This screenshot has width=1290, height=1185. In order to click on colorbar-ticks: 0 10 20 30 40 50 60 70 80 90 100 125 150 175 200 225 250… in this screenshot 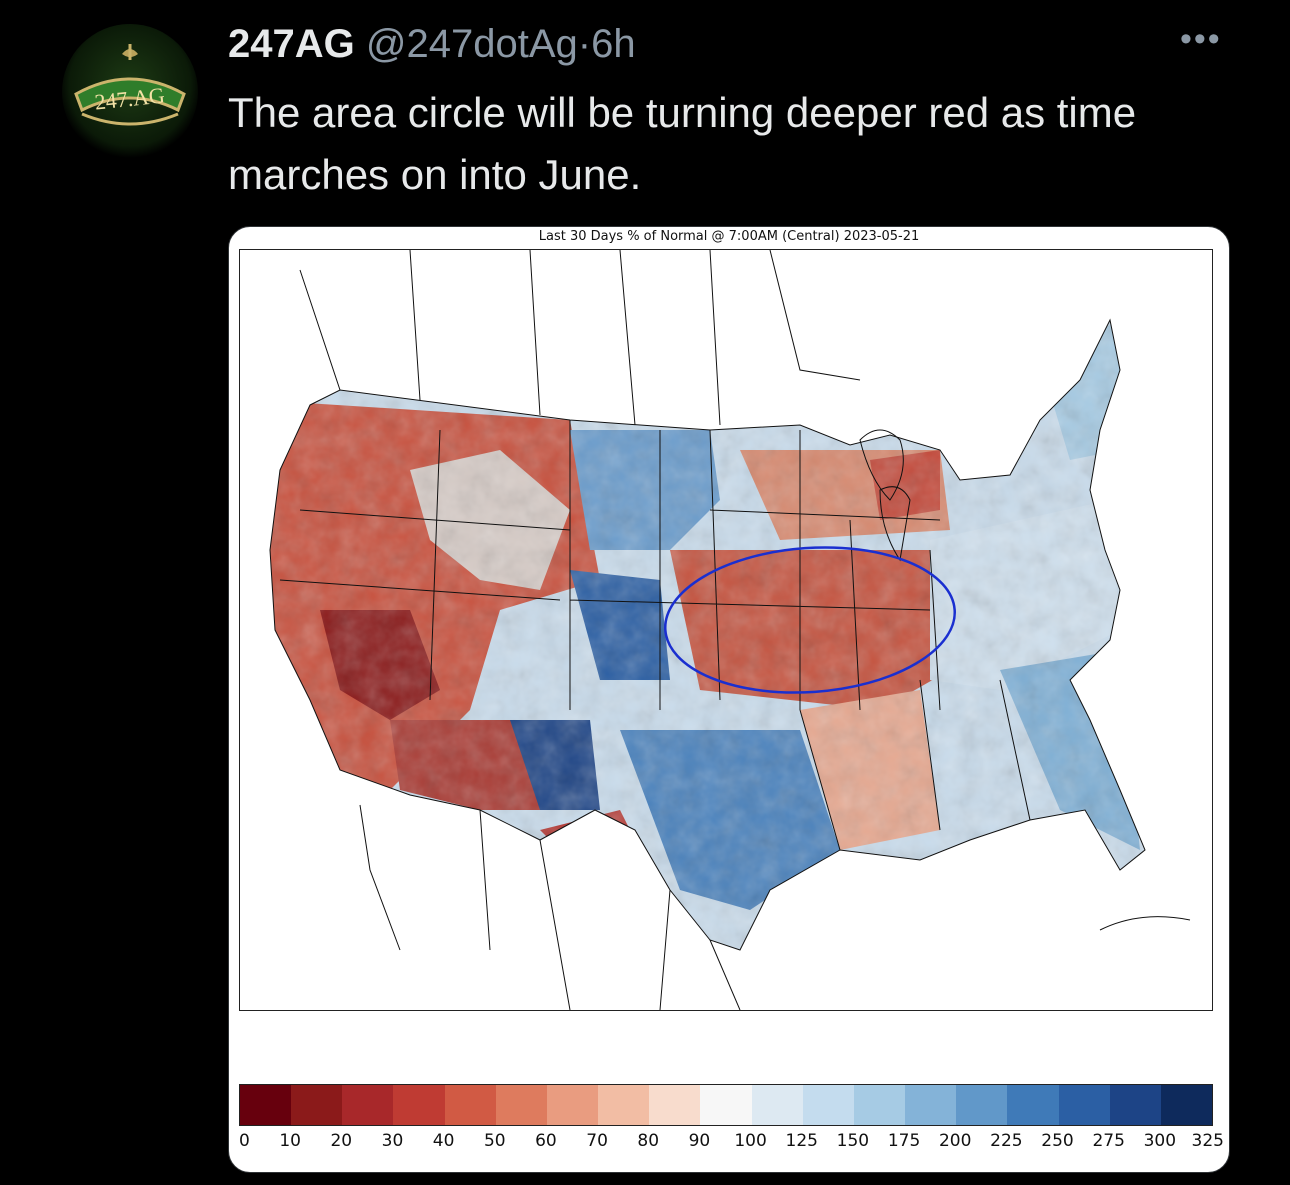, I will do `click(731, 1143)`.